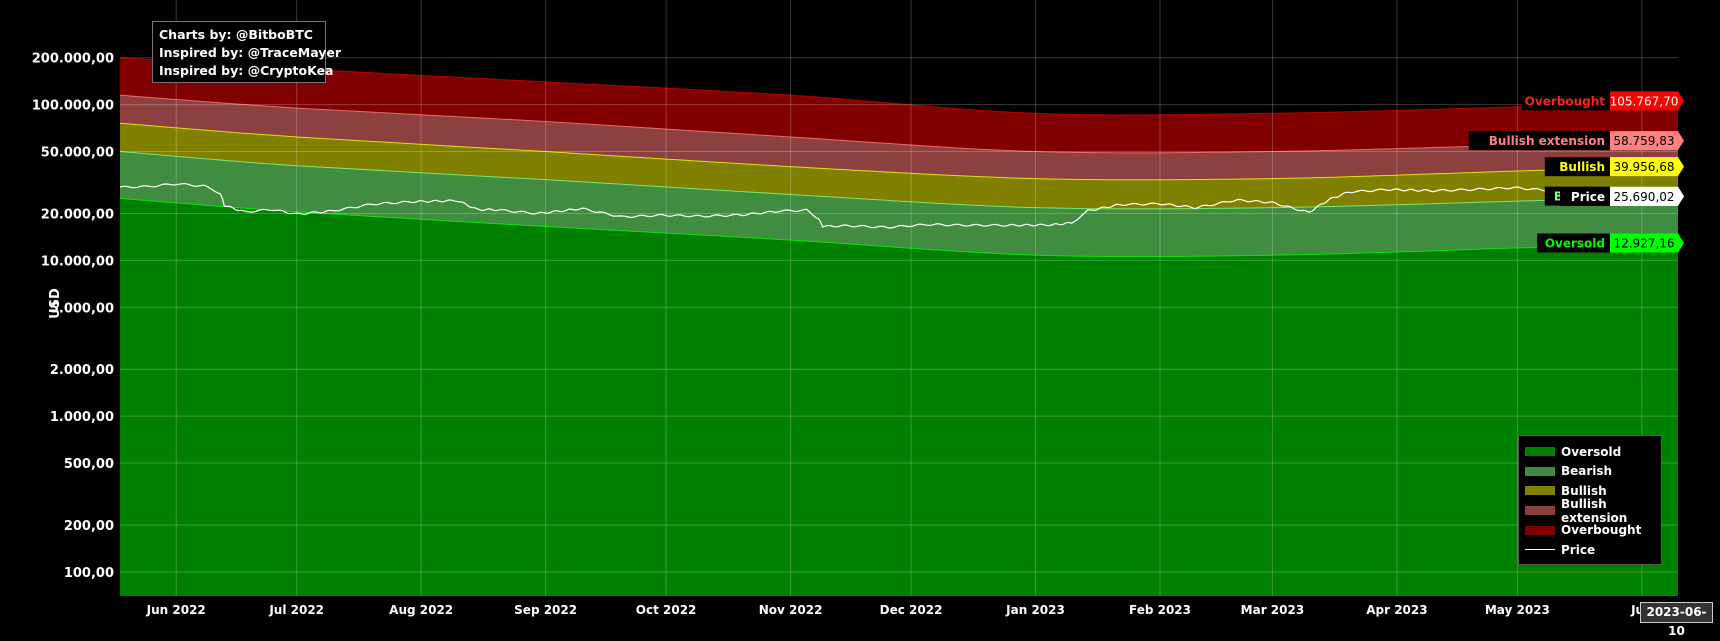 The image size is (1720, 641). Describe the element at coordinates (1160, 610) in the screenshot. I see `x-tick-label: Feb 2023` at that location.